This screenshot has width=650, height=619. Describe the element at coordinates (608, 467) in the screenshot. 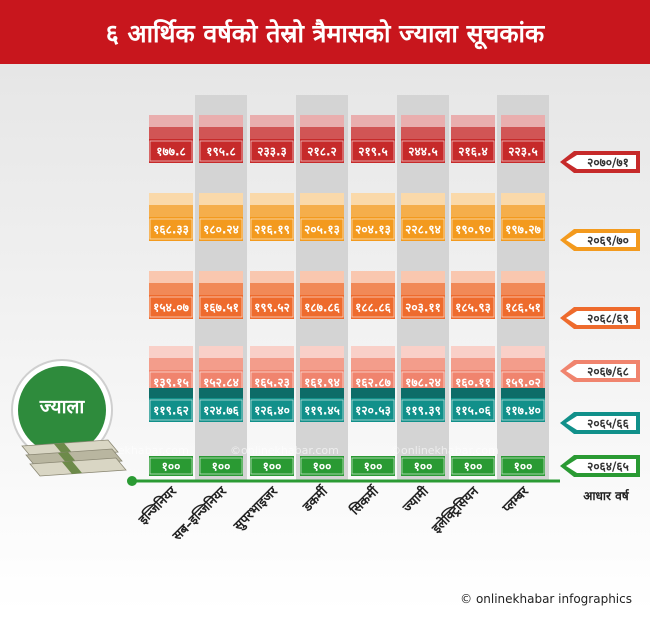

I see `year-tag-label: २०६४/६५` at that location.